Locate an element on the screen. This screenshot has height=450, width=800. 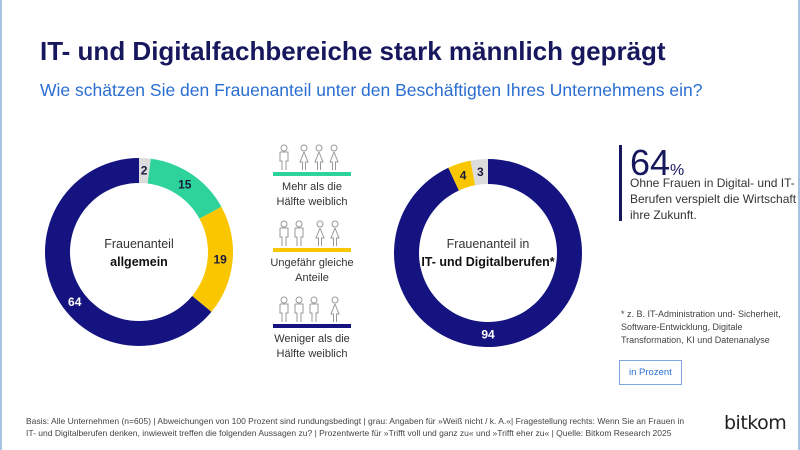
stat-unit: % is located at coordinates (677, 170).